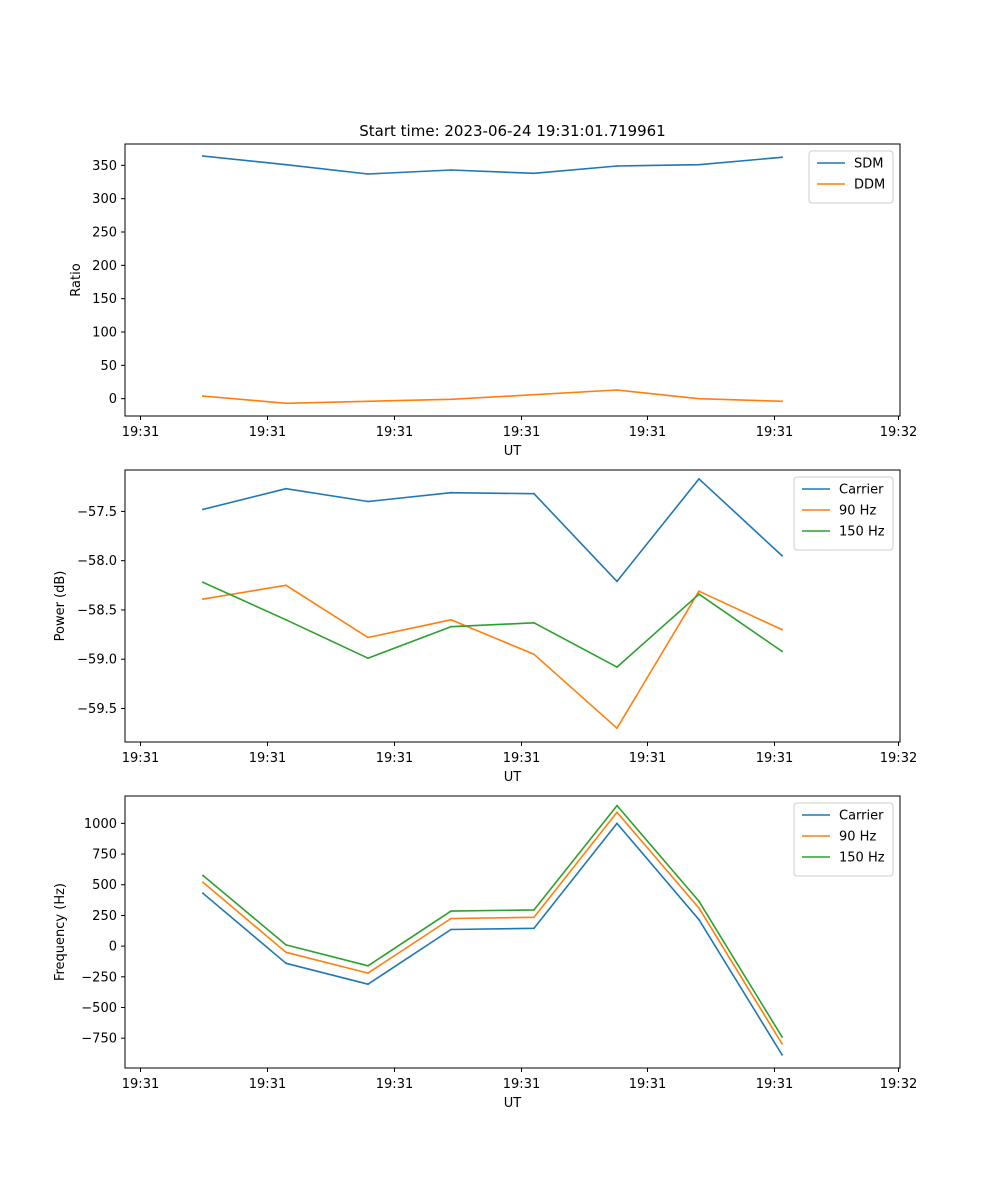  I want to click on y-tick-label: 300, so click(104, 199).